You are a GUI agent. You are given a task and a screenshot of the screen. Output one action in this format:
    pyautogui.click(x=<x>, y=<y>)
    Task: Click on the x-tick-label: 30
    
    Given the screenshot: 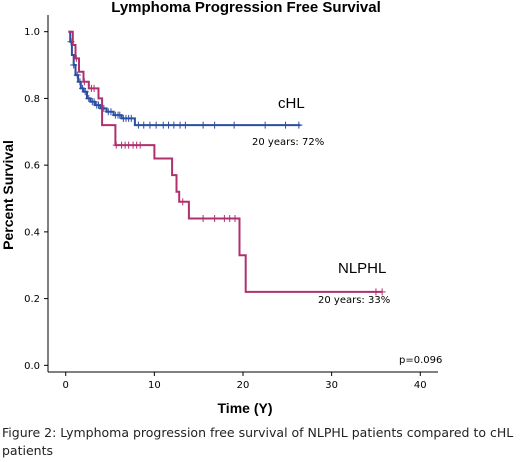 What is the action you would take?
    pyautogui.click(x=331, y=385)
    